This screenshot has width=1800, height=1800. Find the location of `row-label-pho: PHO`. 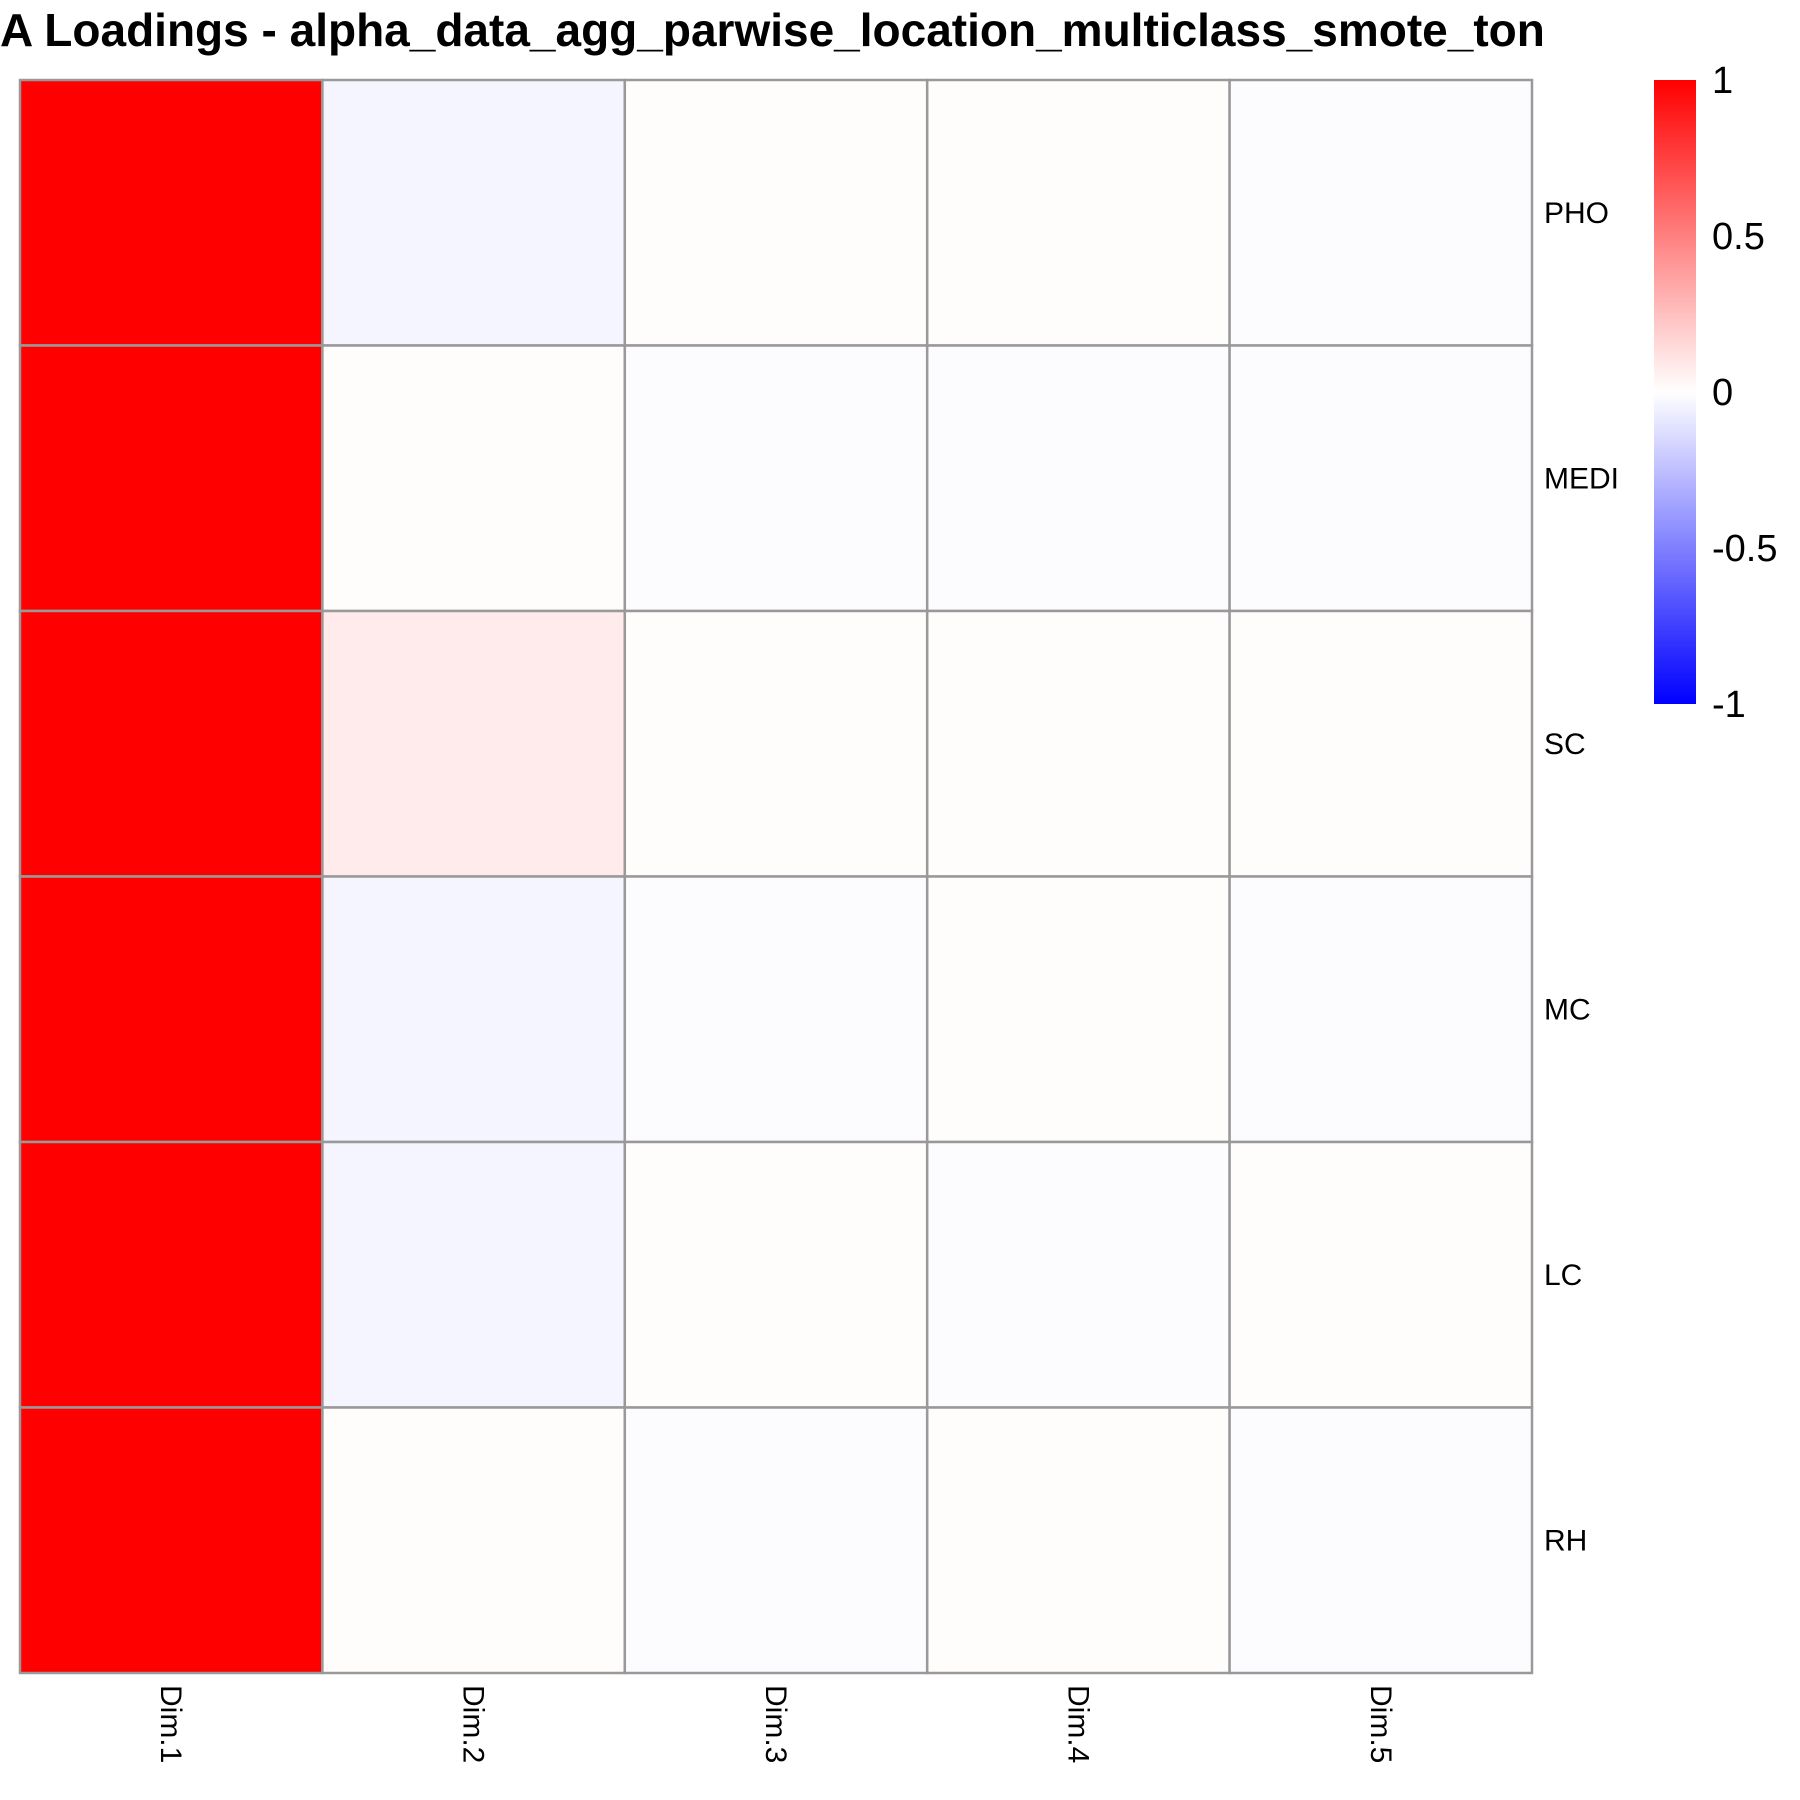

row-label-pho: PHO is located at coordinates (1576, 213).